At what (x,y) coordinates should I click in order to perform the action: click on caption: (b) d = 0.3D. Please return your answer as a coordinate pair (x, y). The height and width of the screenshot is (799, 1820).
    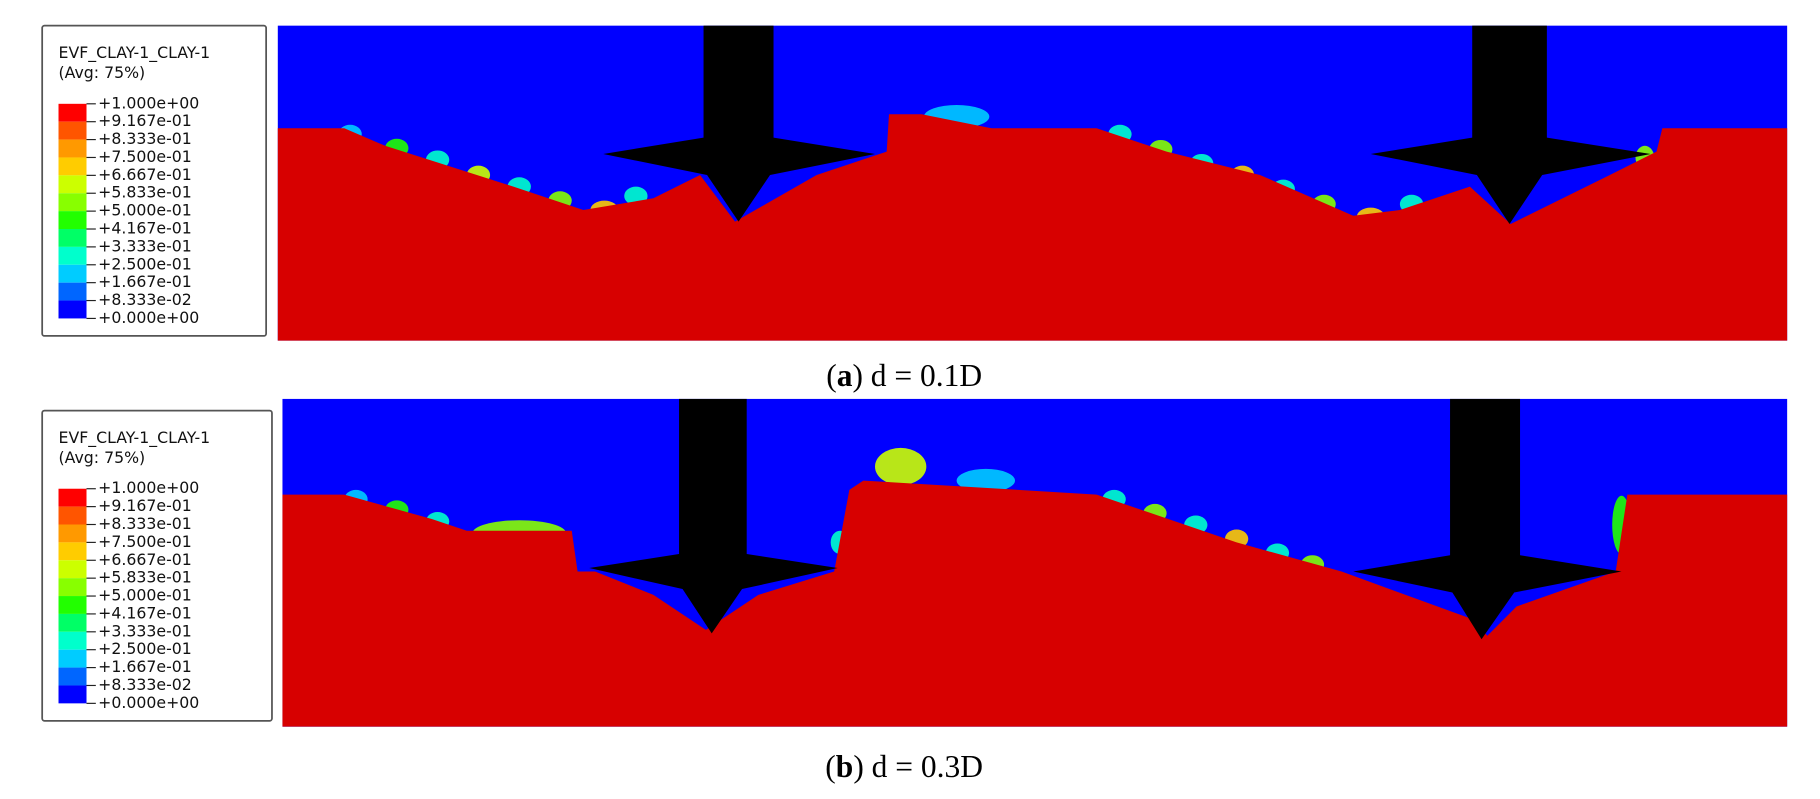
    Looking at the image, I should click on (904, 766).